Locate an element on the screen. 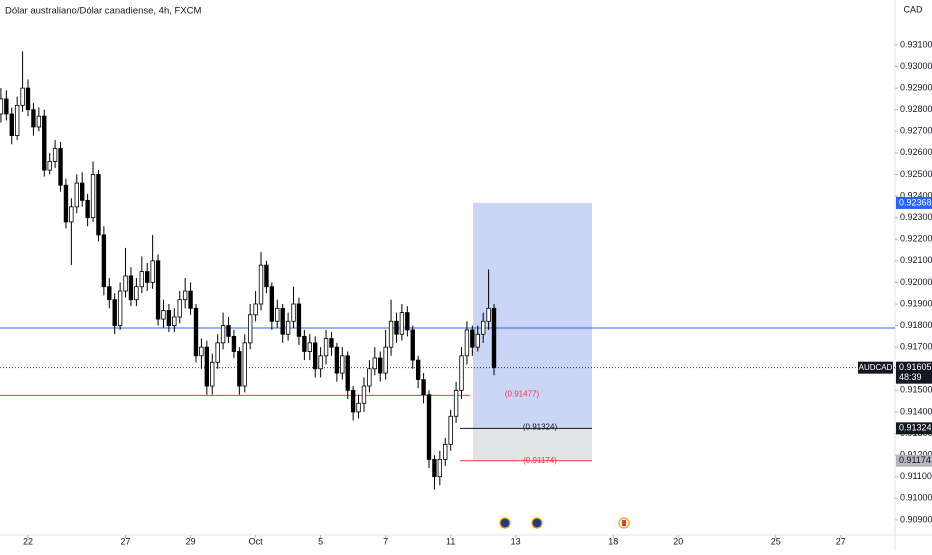 This screenshot has width=932, height=555. y-tick-label: 0.91700 is located at coordinates (916, 347).